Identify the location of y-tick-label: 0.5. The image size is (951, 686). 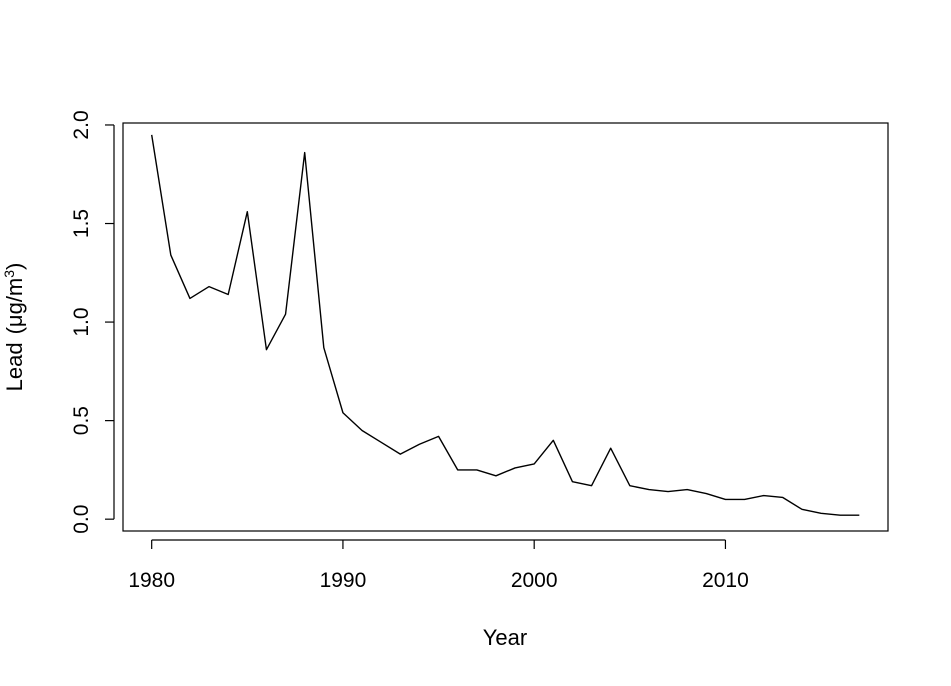
(81, 420).